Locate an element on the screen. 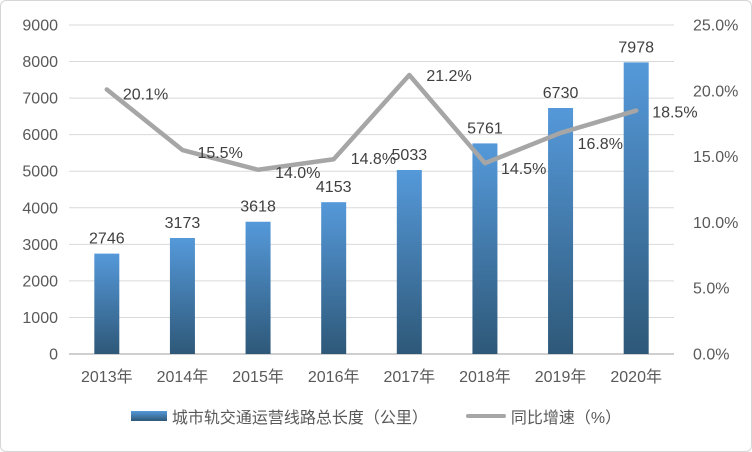 This screenshot has height=452, width=752. bar-2019年 is located at coordinates (561, 230).